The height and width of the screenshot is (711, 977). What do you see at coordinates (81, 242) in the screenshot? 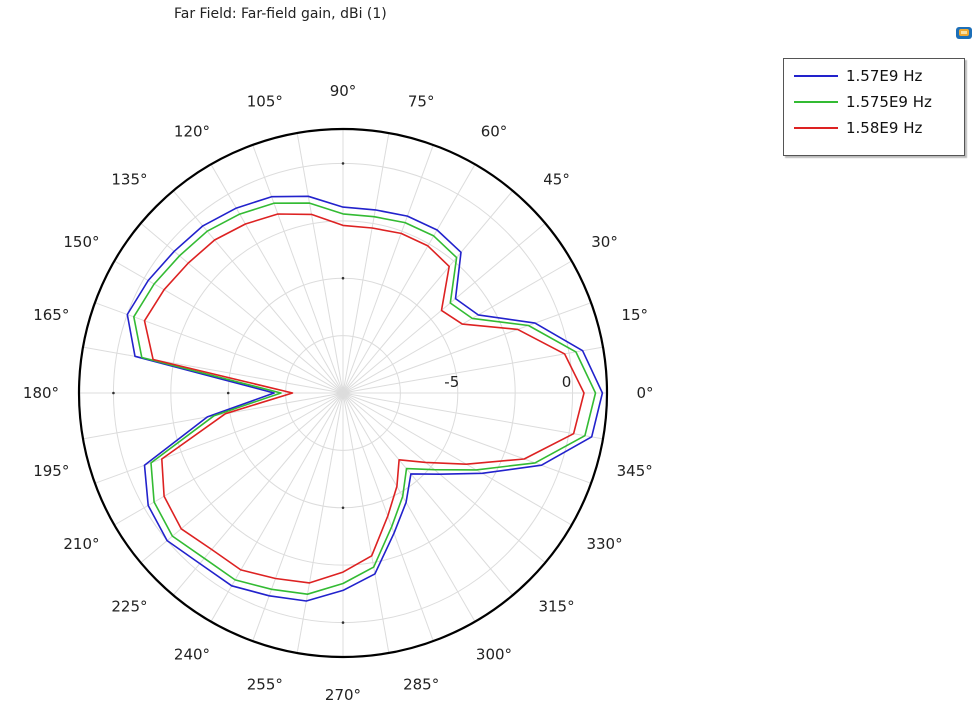
I see `angle-tick-label: 150°` at bounding box center [81, 242].